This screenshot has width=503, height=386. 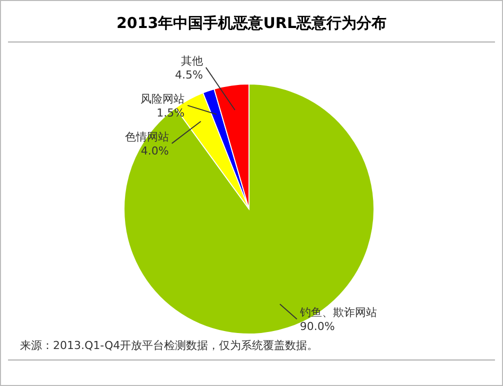 What do you see at coordinates (169, 345) in the screenshot?
I see `source-note: 来源：2013.Q1-Q4开放平台检测数据，仅为系统覆盖数据。` at bounding box center [169, 345].